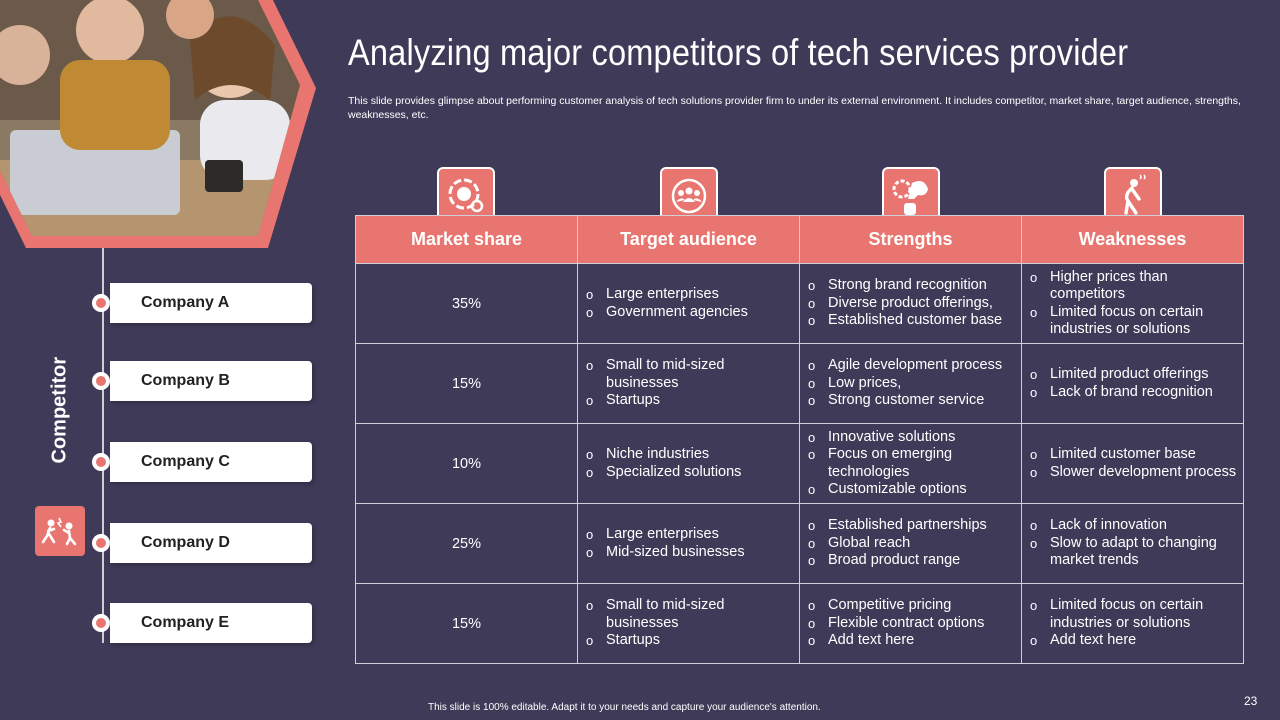 The image size is (1280, 720). I want to click on list-item: Global reach, so click(912, 544).